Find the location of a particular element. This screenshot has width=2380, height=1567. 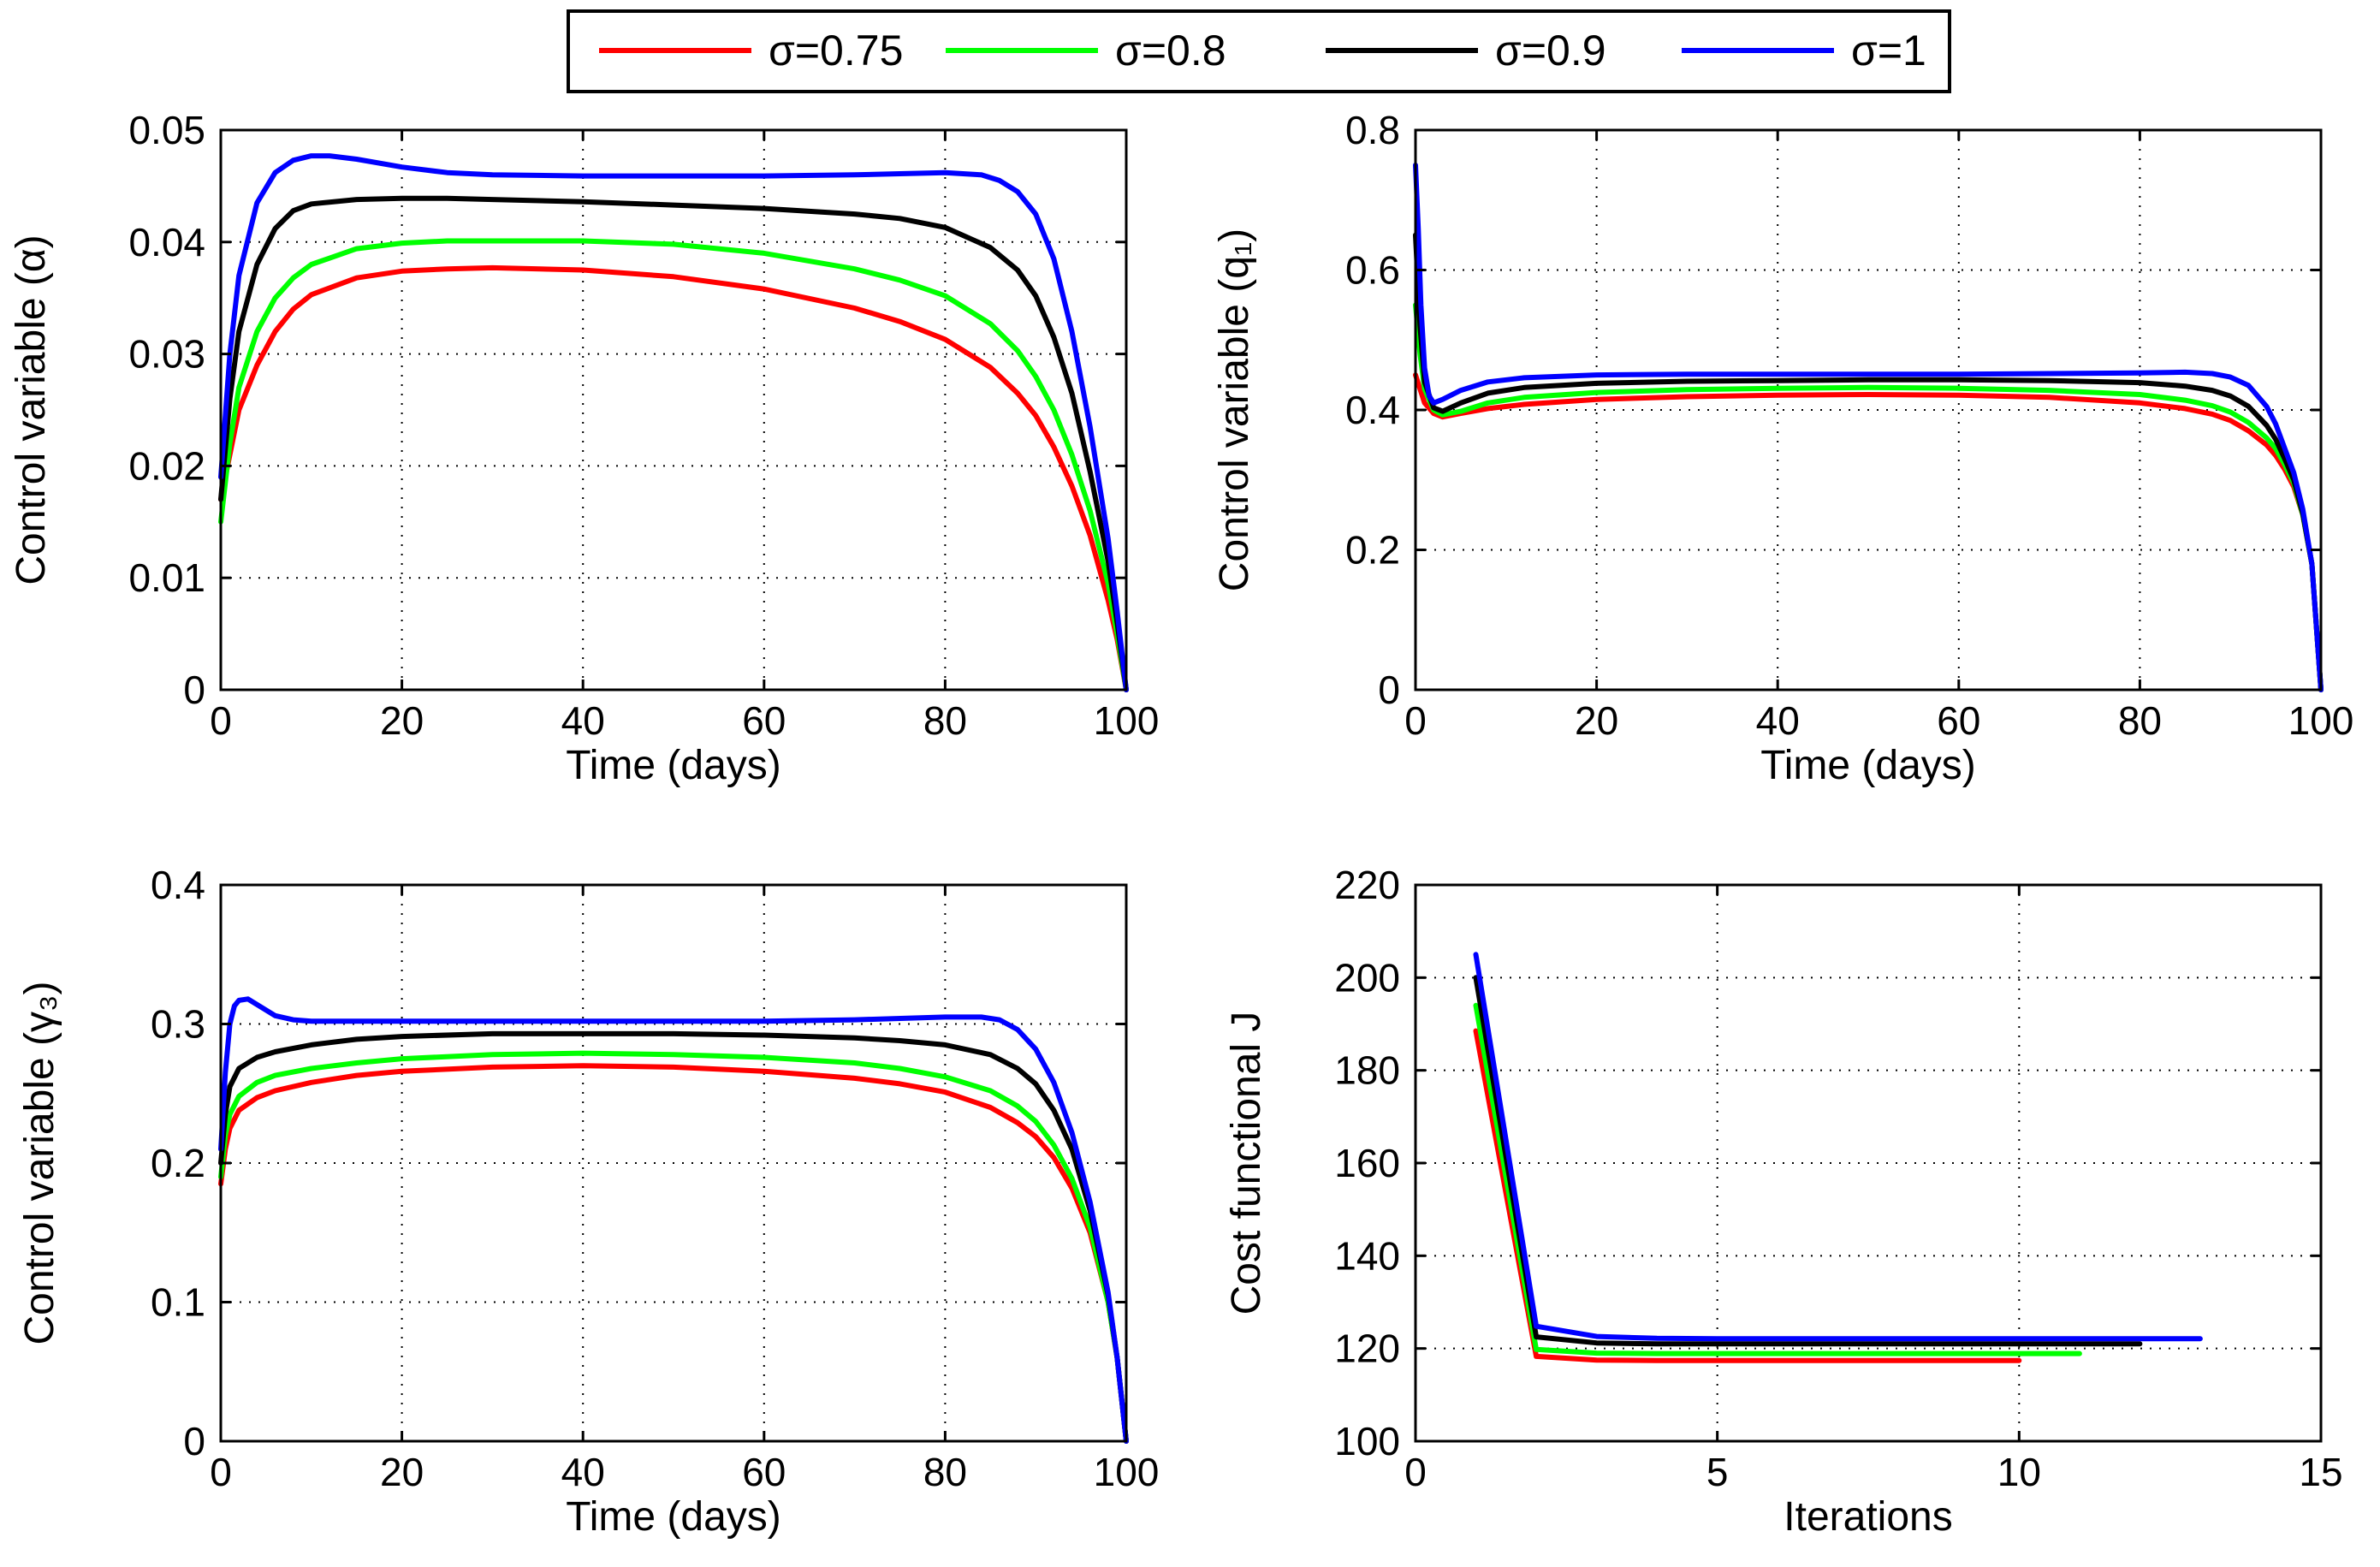

legend-label-2: σ=0.9 is located at coordinates (1550, 50).